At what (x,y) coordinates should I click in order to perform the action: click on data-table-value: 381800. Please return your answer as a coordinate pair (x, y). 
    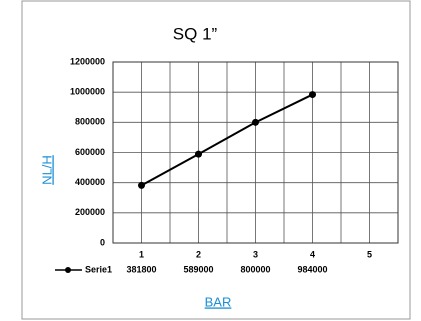
    Looking at the image, I should click on (141, 269).